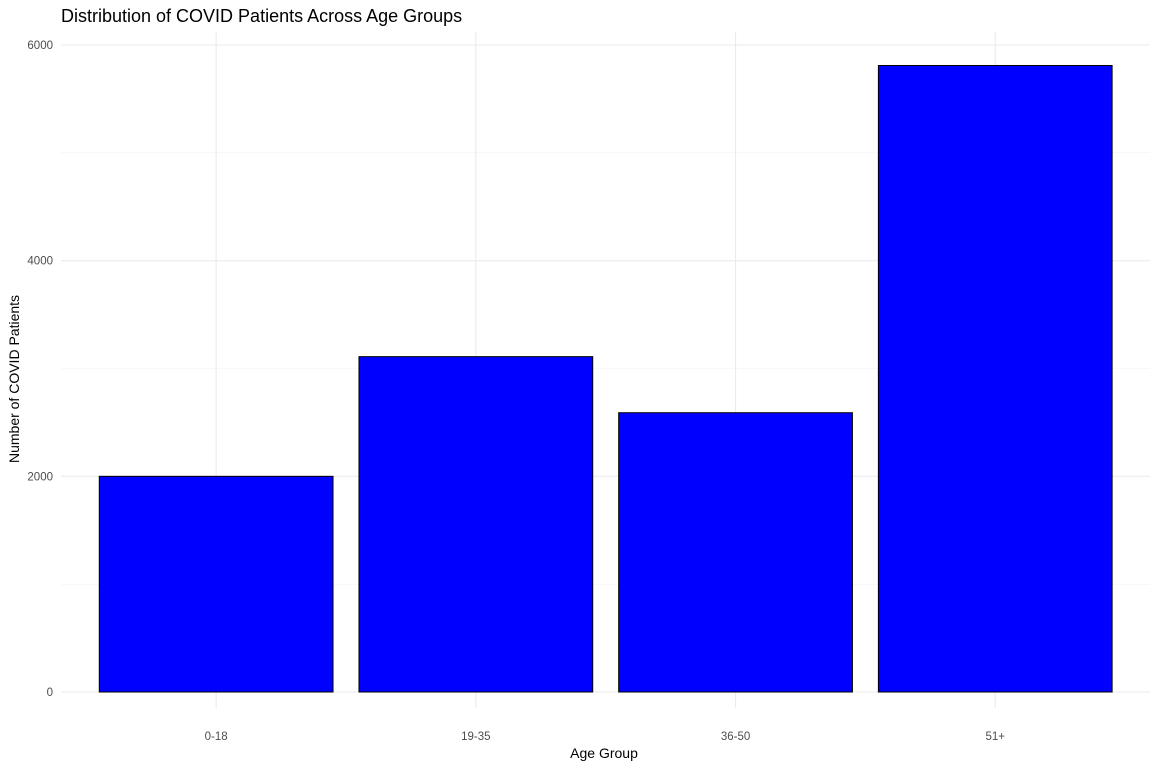 The width and height of the screenshot is (1157, 768). Describe the element at coordinates (40, 477) in the screenshot. I see `y-tick-label: 2000` at that location.